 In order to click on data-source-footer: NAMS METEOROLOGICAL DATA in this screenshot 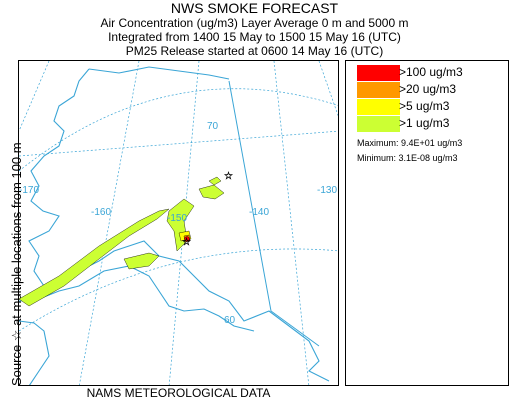, I will do `click(178, 393)`.